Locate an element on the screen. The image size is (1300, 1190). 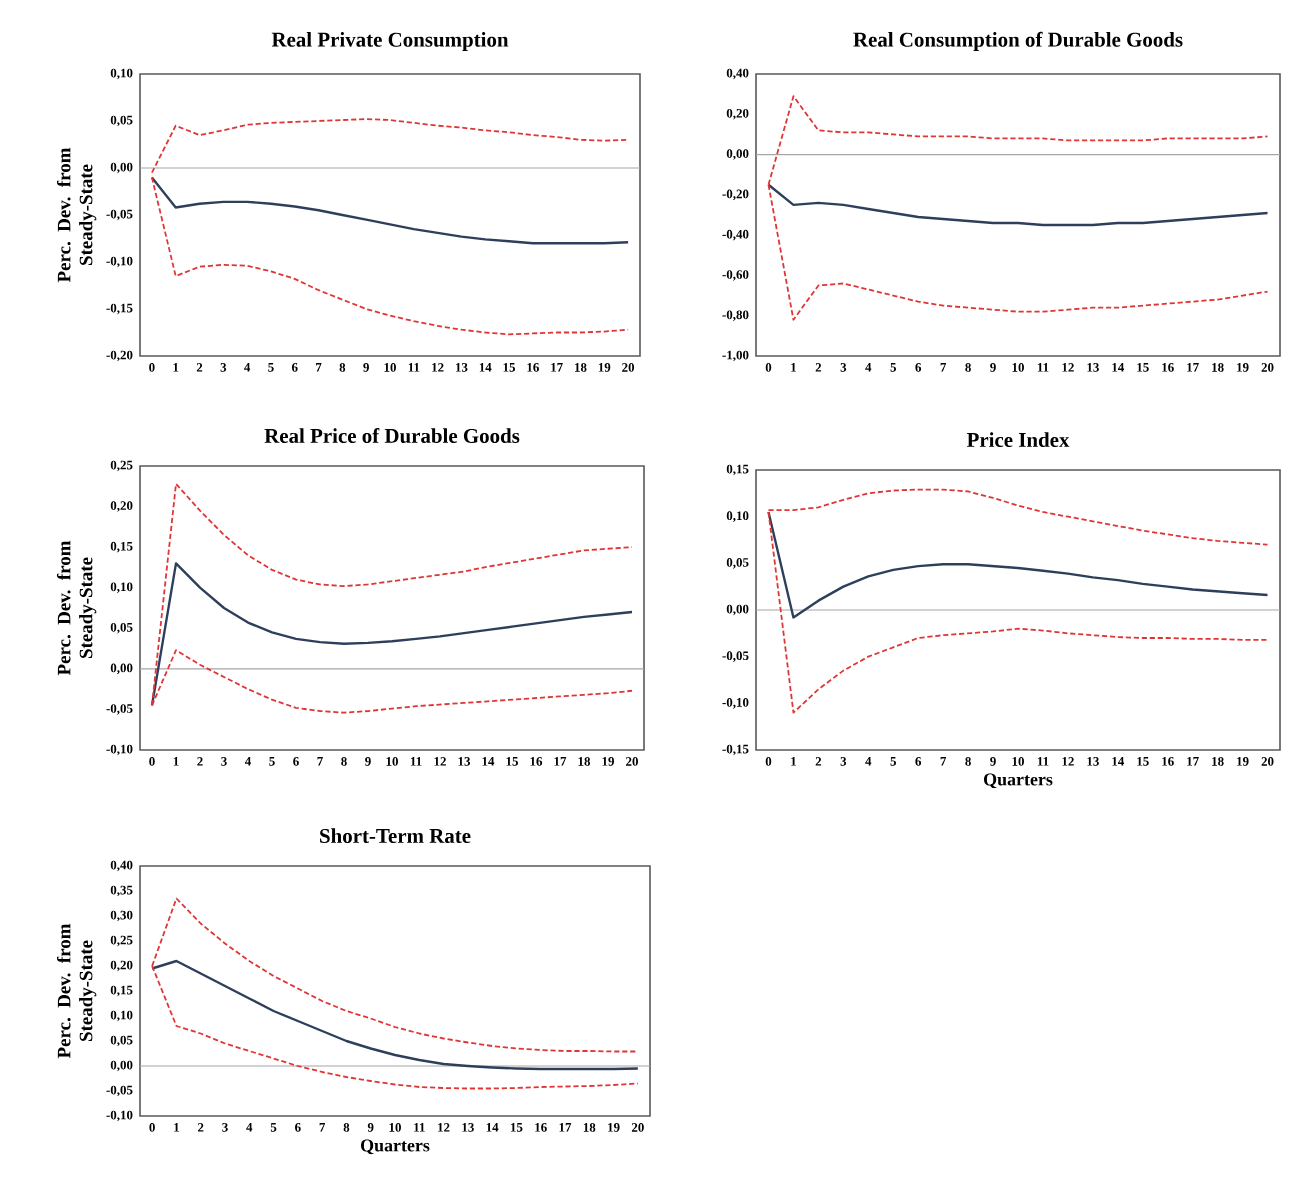
chart-title: Short-Term Rate is located at coordinates (395, 836).